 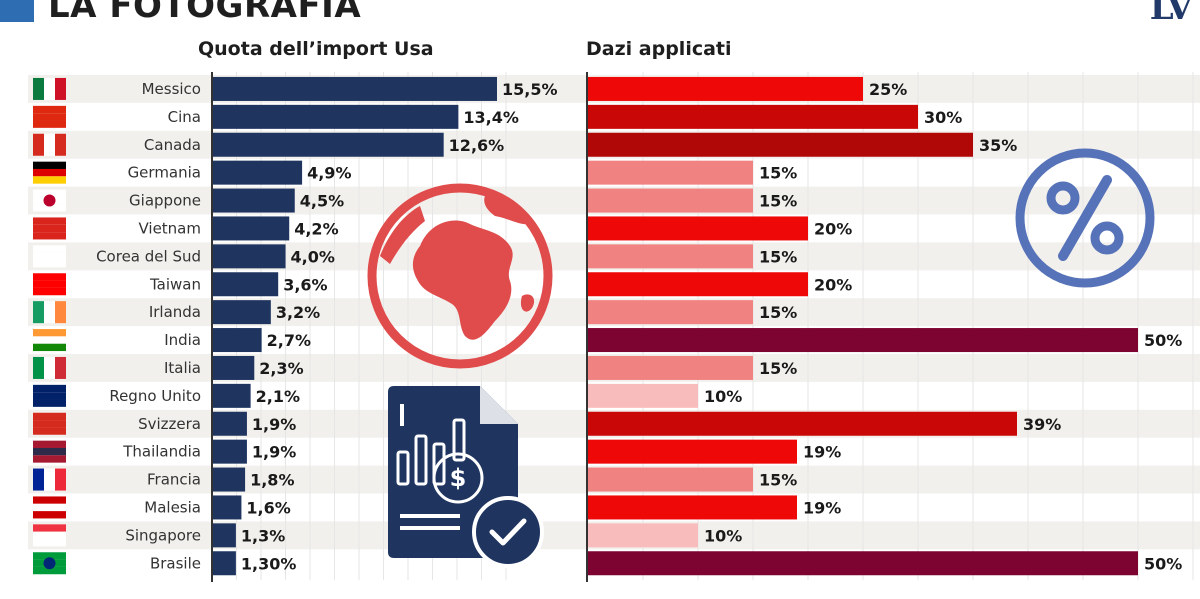 I want to click on import-value-label: 1,8%, so click(x=272, y=480).